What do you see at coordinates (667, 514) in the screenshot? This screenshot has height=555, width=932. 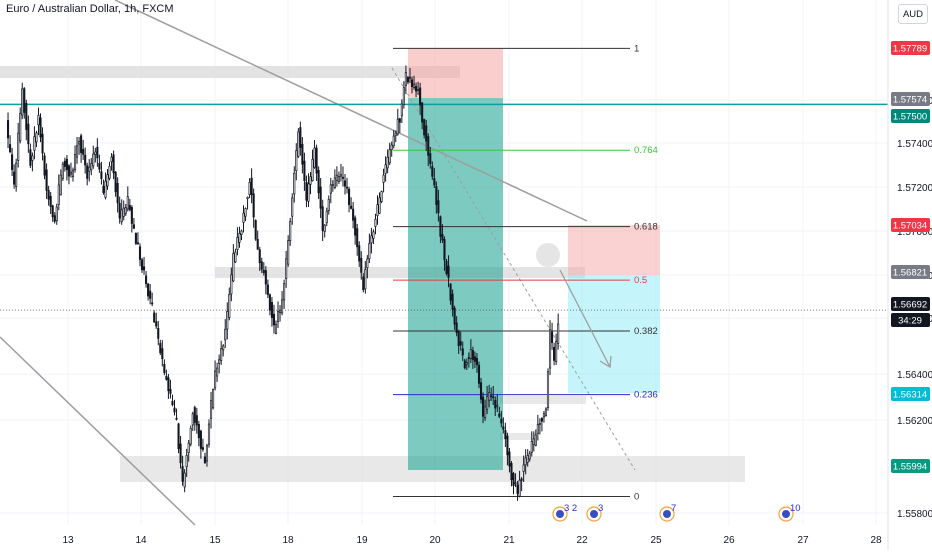 I see `event-icon-inner` at bounding box center [667, 514].